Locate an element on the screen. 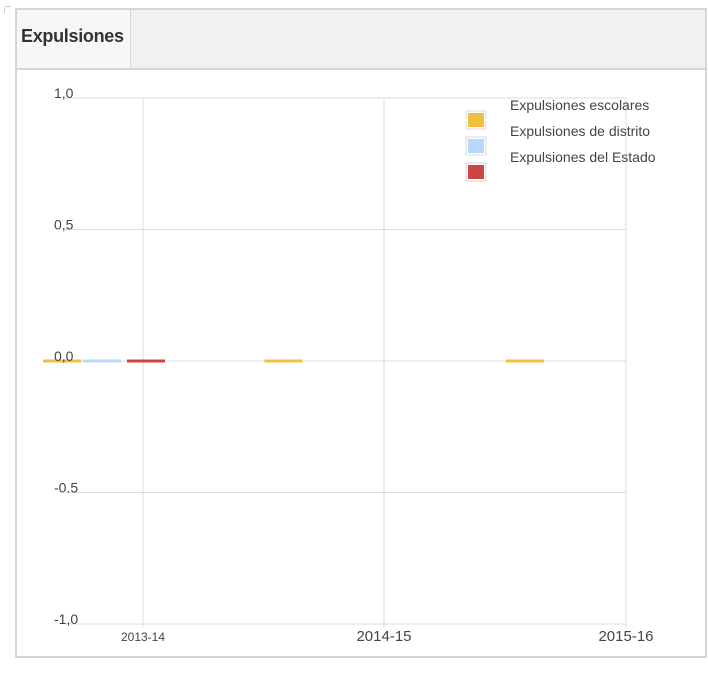  x-tick-label: 2013-14 is located at coordinates (143, 637).